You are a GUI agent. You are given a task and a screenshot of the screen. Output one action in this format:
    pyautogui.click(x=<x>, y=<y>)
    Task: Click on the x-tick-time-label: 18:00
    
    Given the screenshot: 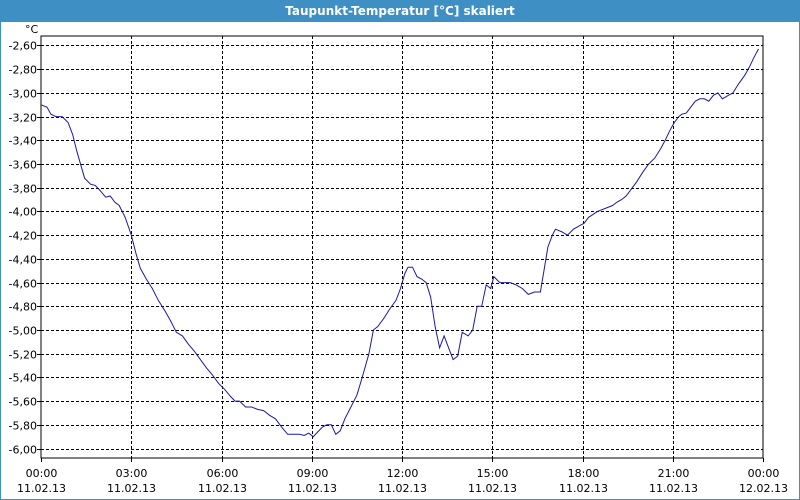 What is the action you would take?
    pyautogui.click(x=584, y=473)
    